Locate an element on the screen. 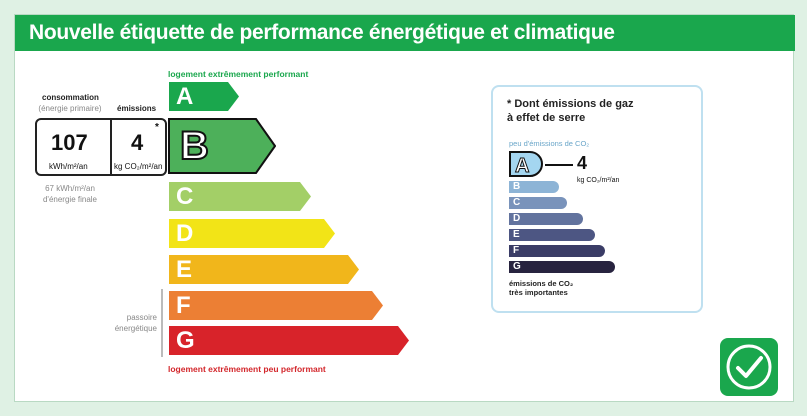 The width and height of the screenshot is (807, 416). bottom-note: logement extrêmement peu performant is located at coordinates (247, 369).